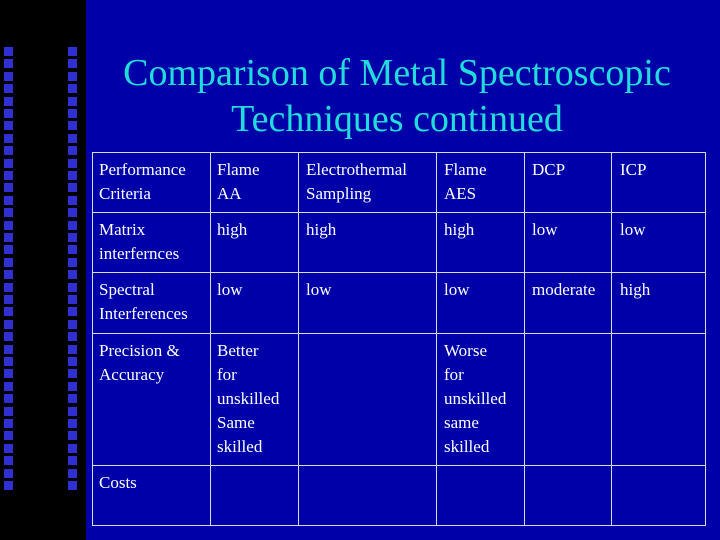 The height and width of the screenshot is (540, 720). What do you see at coordinates (142, 181) in the screenshot?
I see `header-criteria: Performance Criteria` at bounding box center [142, 181].